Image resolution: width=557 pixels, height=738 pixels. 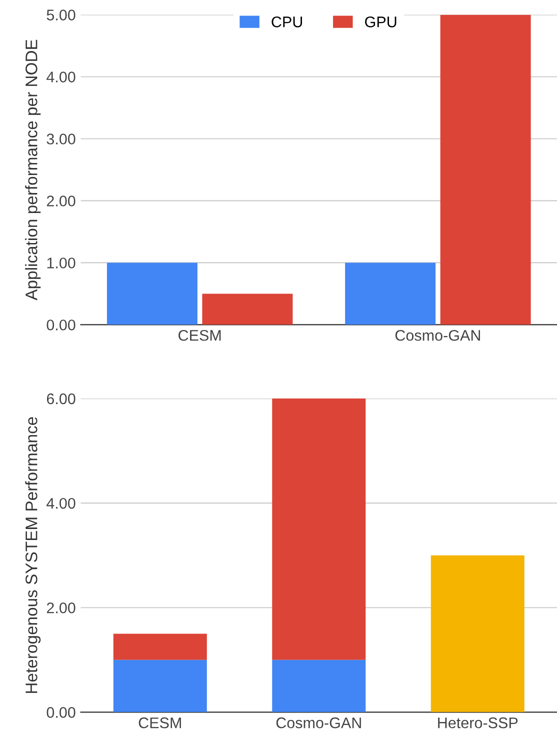 I want to click on y-tick-label: 6.00, so click(x=61, y=398).